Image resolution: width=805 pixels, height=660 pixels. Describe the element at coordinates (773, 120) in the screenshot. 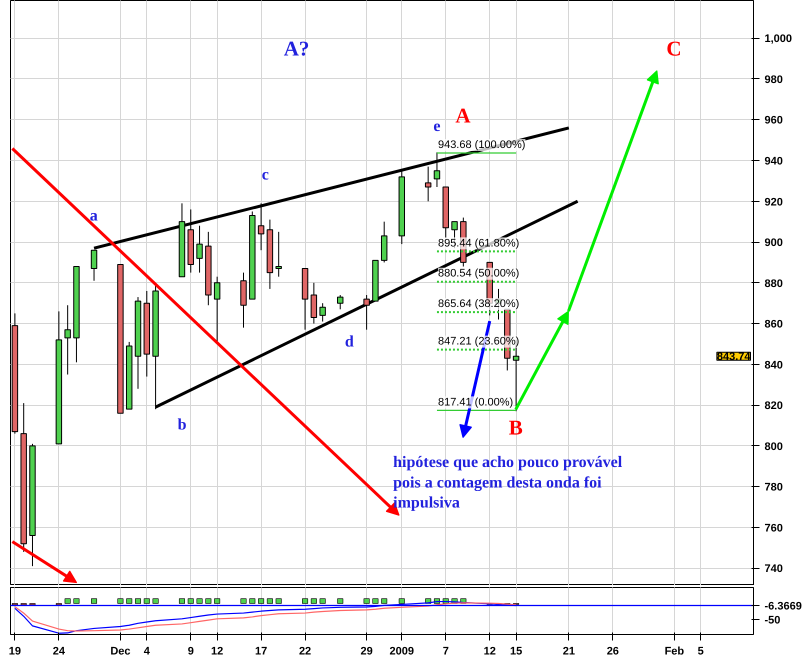

I see `y-tick-label: 960` at that location.